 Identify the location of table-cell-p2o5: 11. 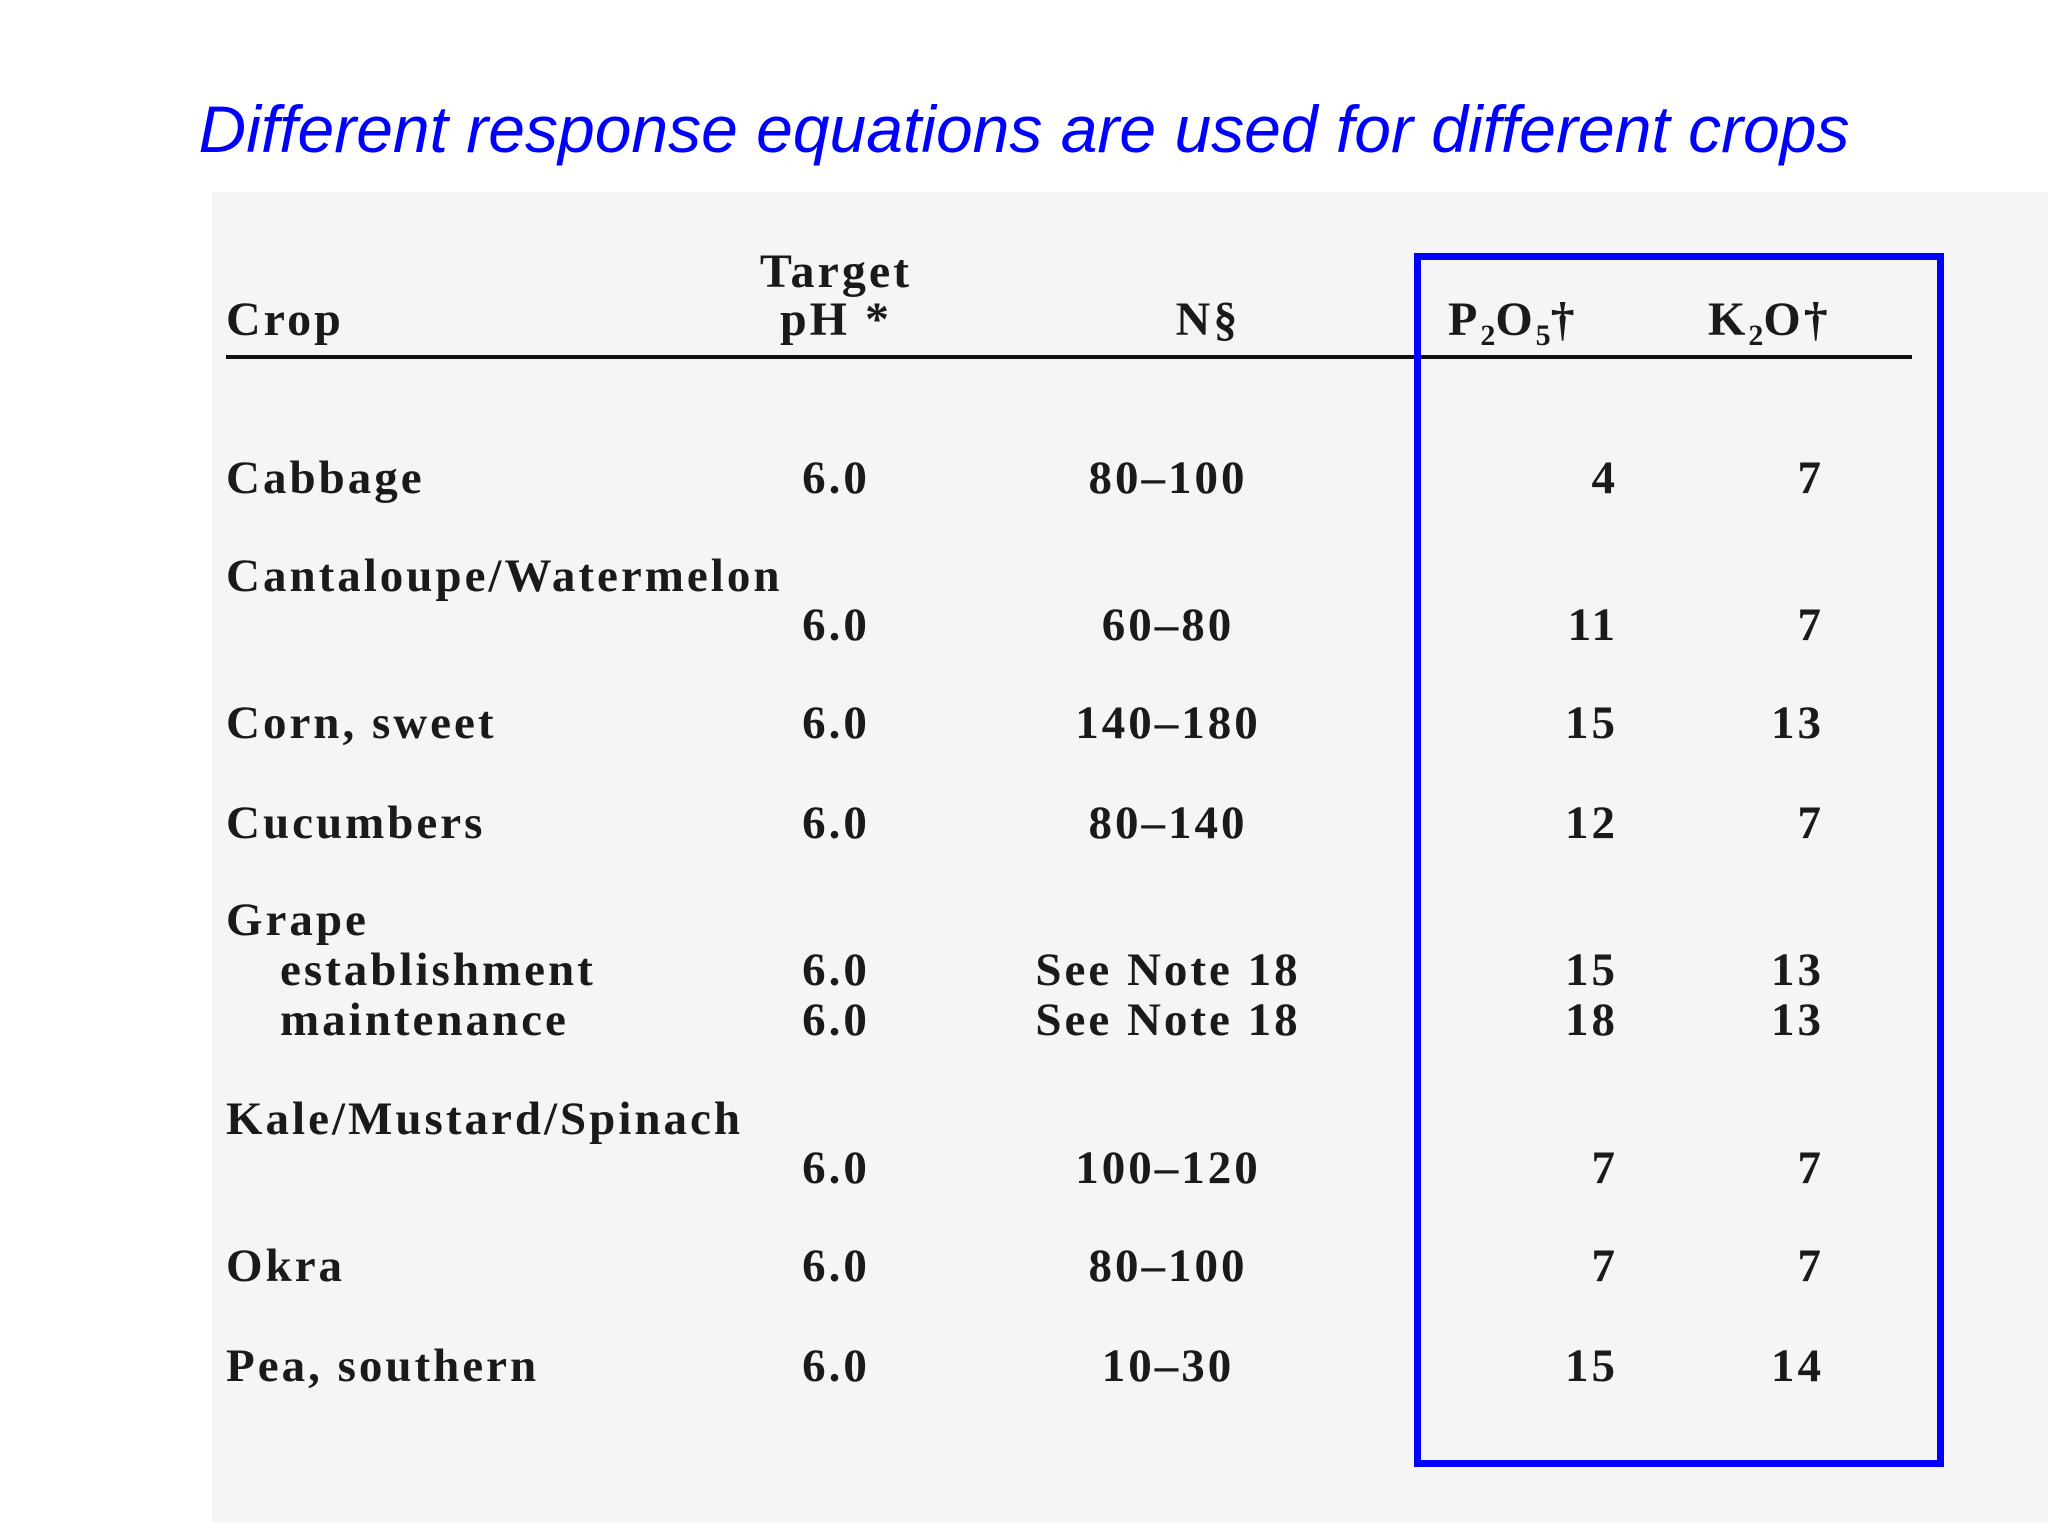
(1592, 625).